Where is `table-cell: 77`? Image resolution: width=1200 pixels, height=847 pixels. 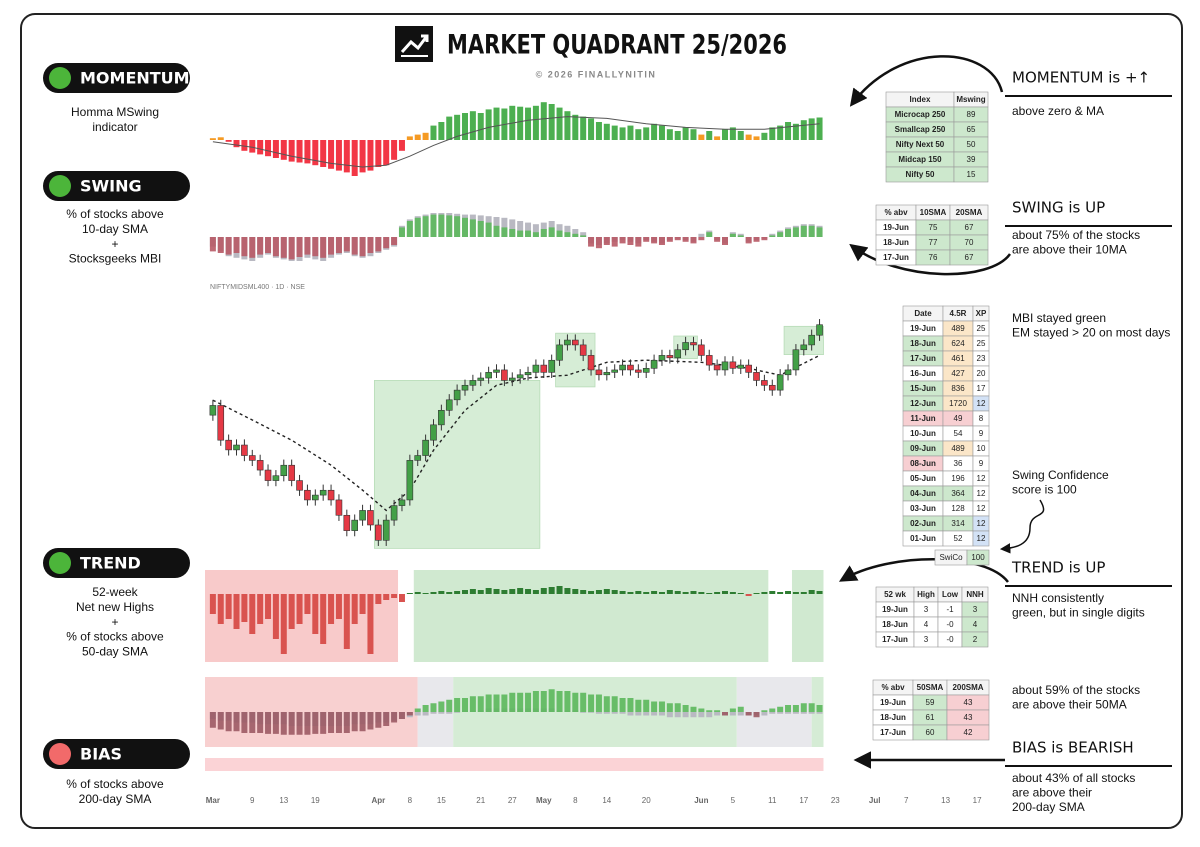 table-cell: 77 is located at coordinates (933, 242).